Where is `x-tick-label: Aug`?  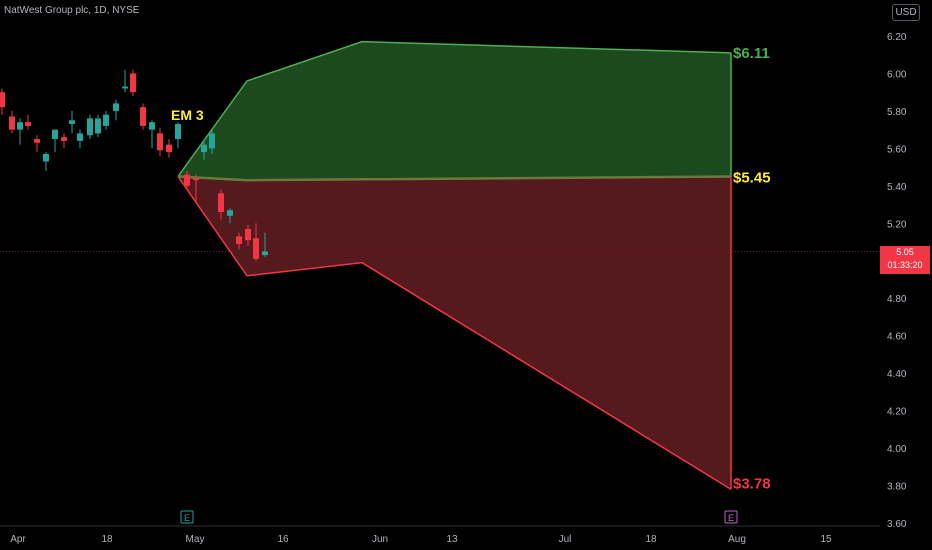
x-tick-label: Aug is located at coordinates (737, 539).